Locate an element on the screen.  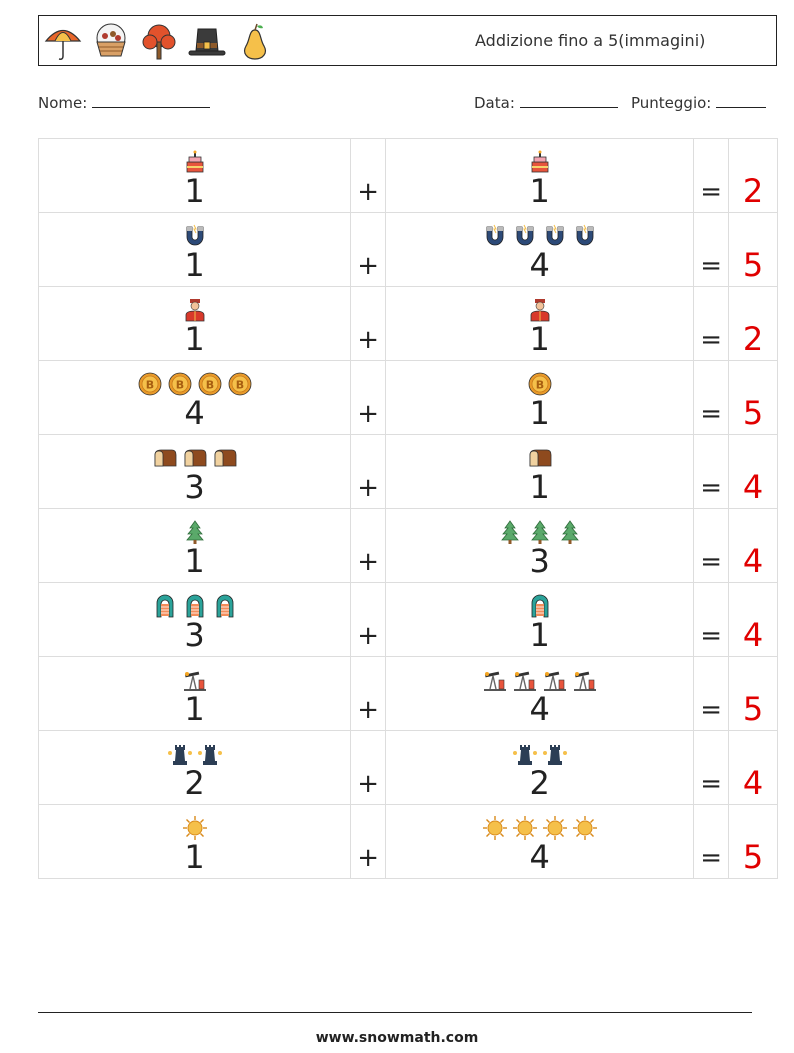
addend-b: 3 is located at coordinates (539, 561).